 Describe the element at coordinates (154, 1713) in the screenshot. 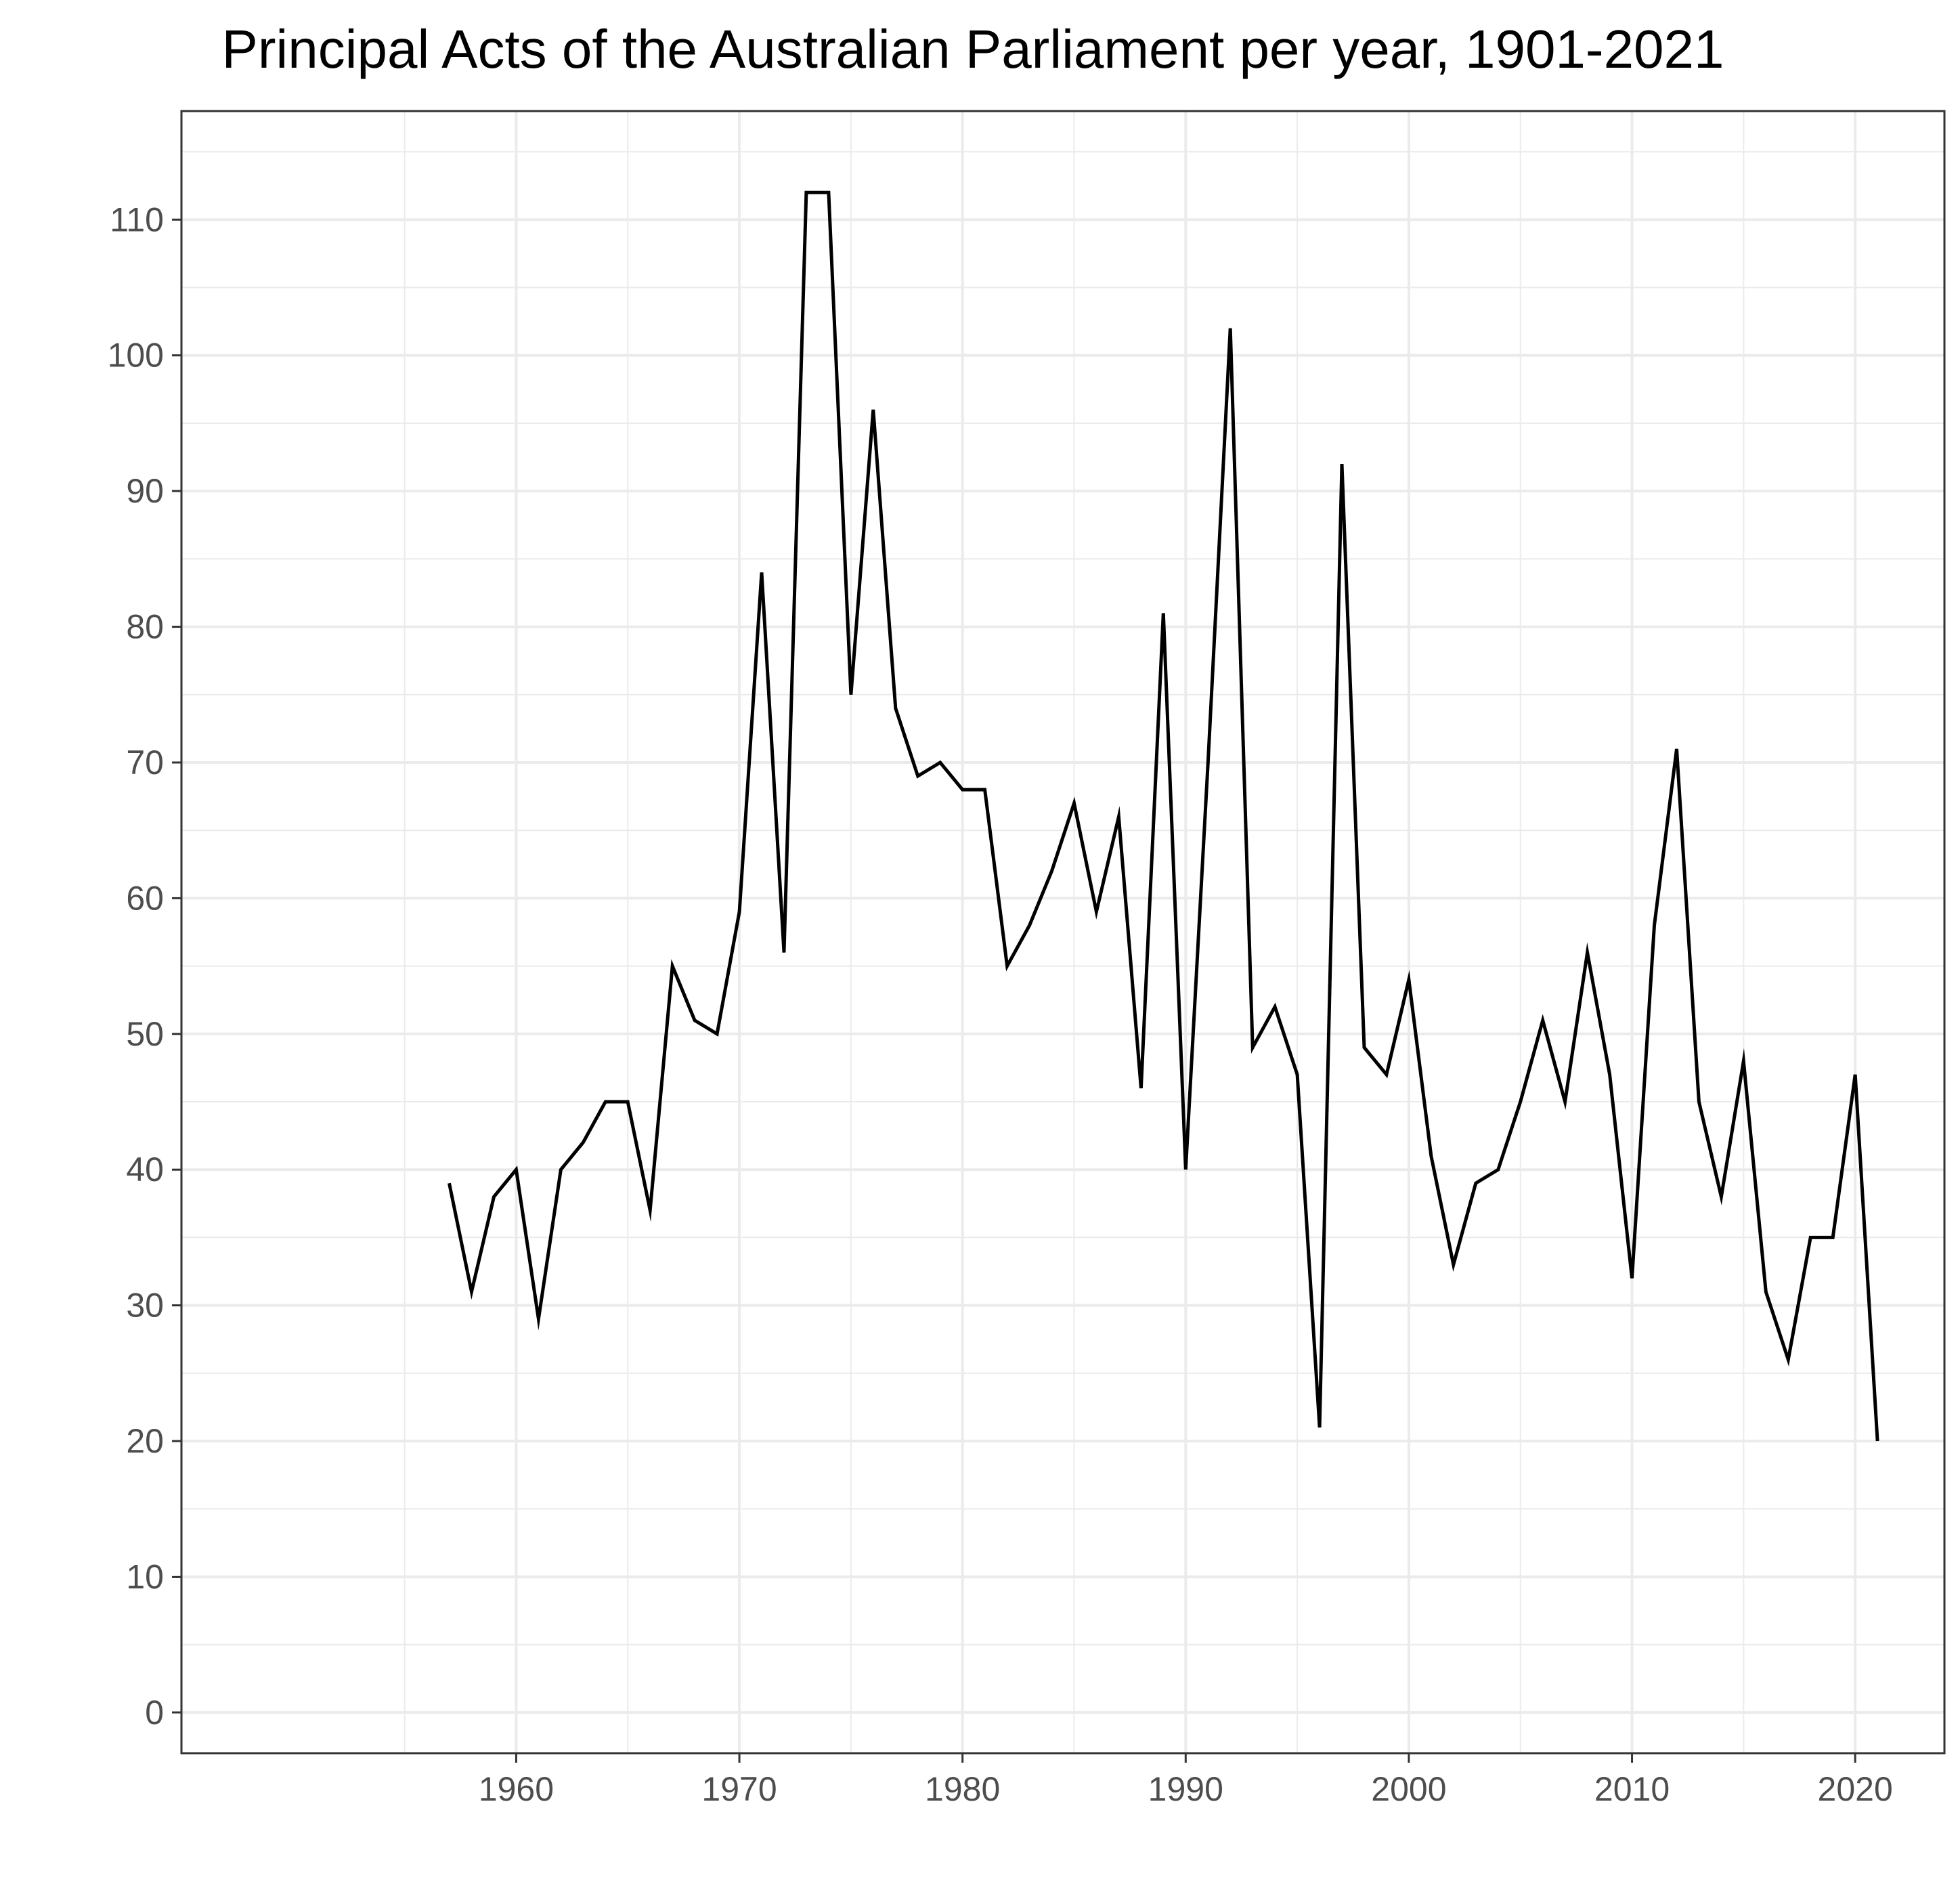

I see `y-tick-label: 0` at that location.